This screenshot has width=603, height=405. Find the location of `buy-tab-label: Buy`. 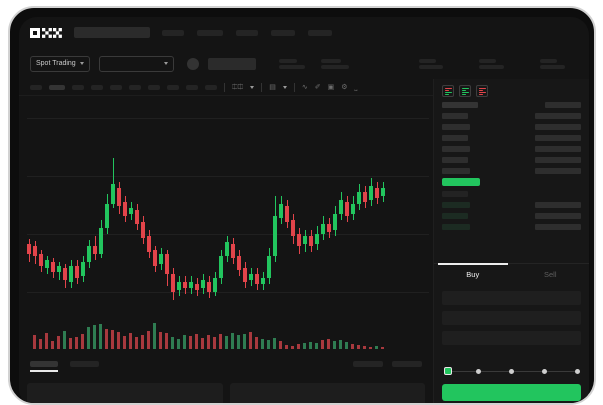

buy-tab-label: Buy is located at coordinates (473, 274).